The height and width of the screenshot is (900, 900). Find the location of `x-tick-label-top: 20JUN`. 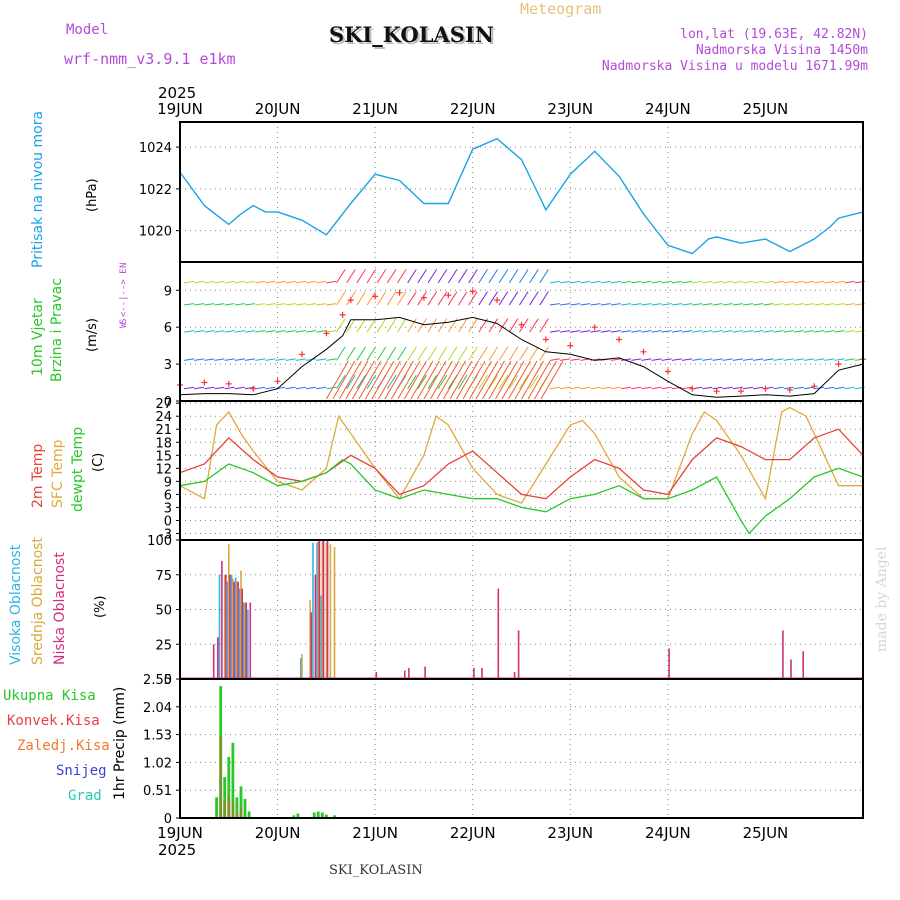

x-tick-label-top: 20JUN is located at coordinates (278, 109).